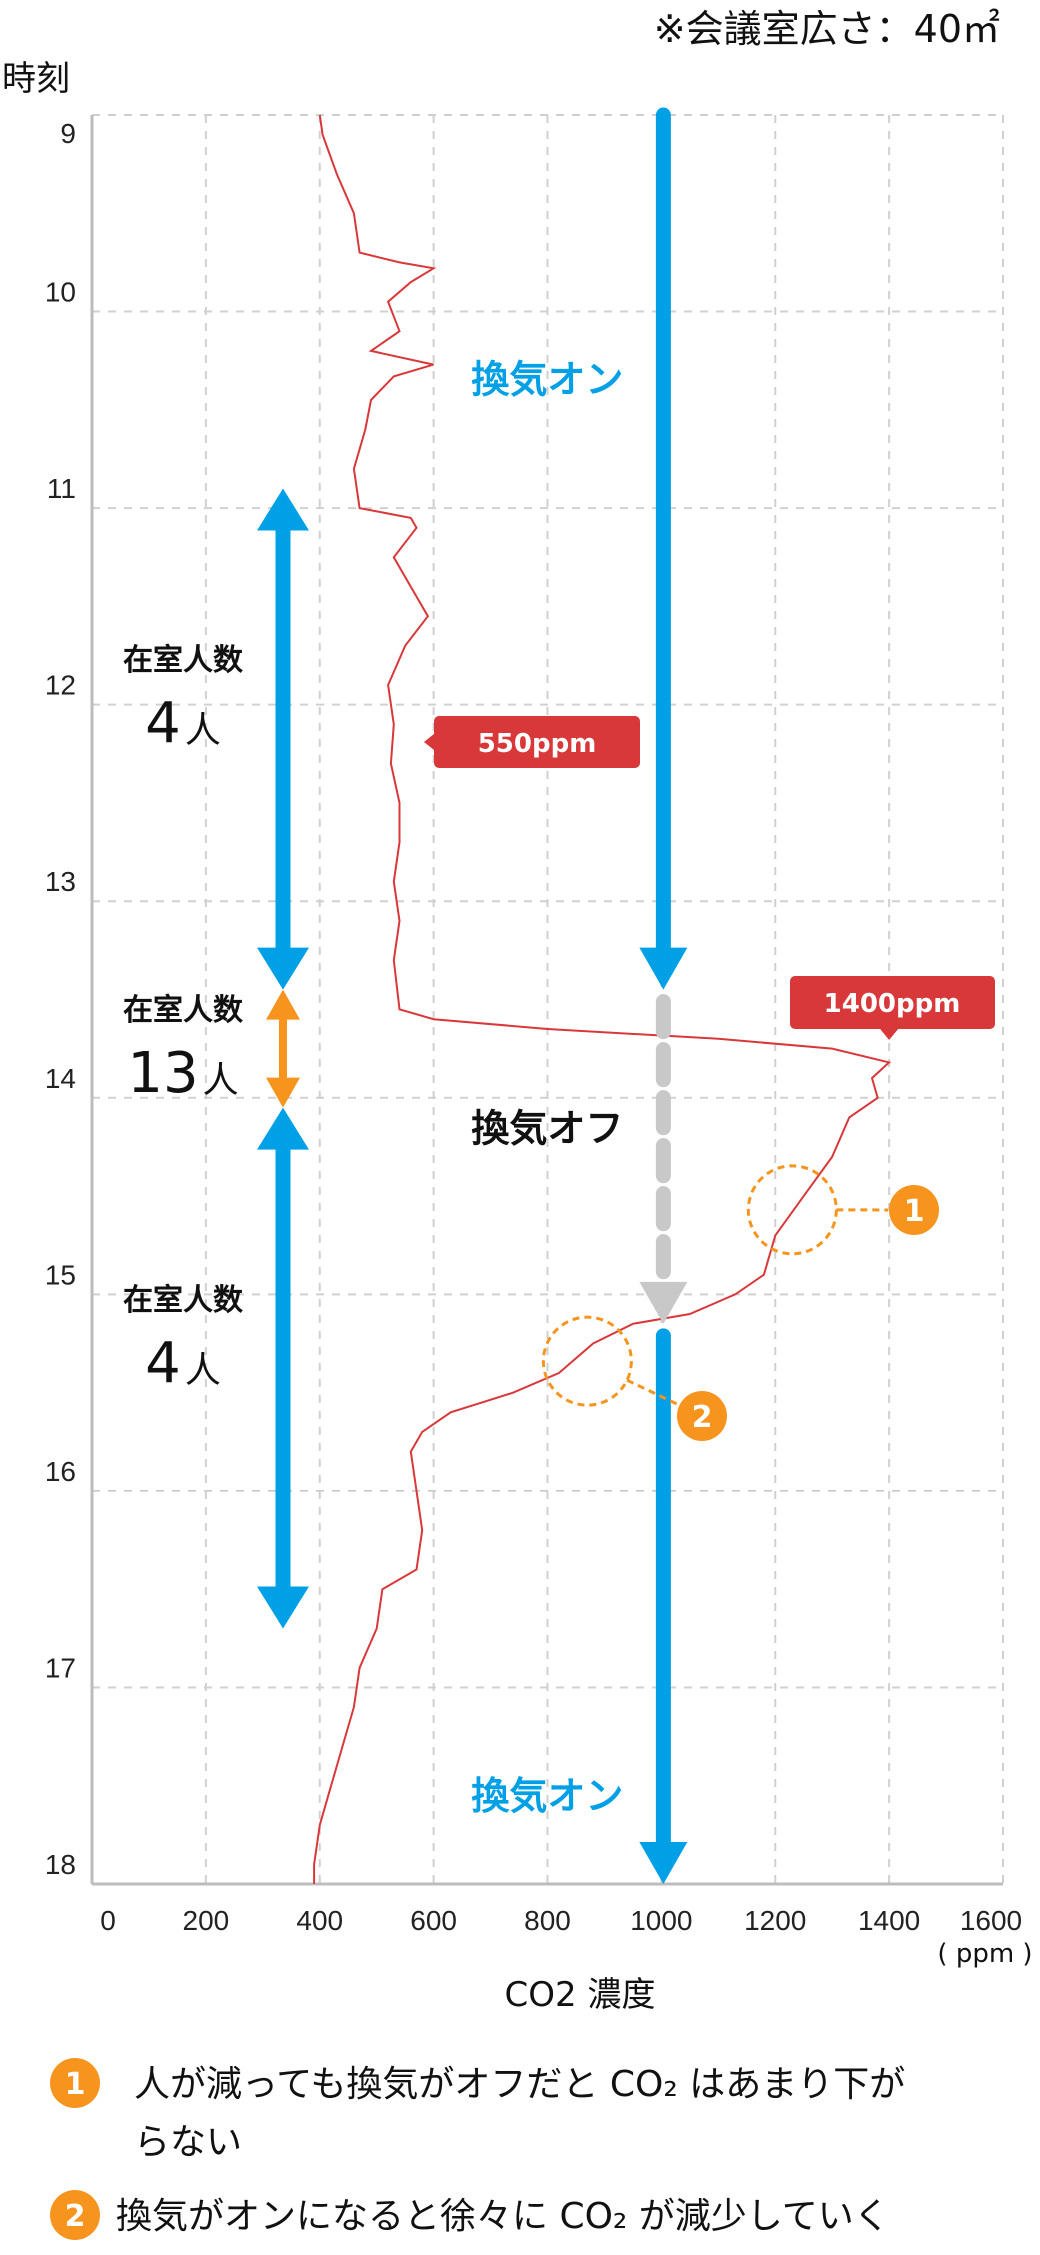  Describe the element at coordinates (108, 1920) in the screenshot. I see `x-tick-label: 0` at that location.